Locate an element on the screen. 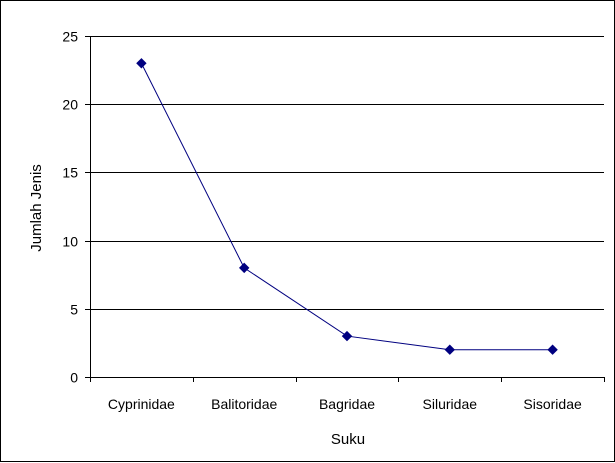 The height and width of the screenshot is (463, 615). y-tick-label: 15 is located at coordinates (70, 173).